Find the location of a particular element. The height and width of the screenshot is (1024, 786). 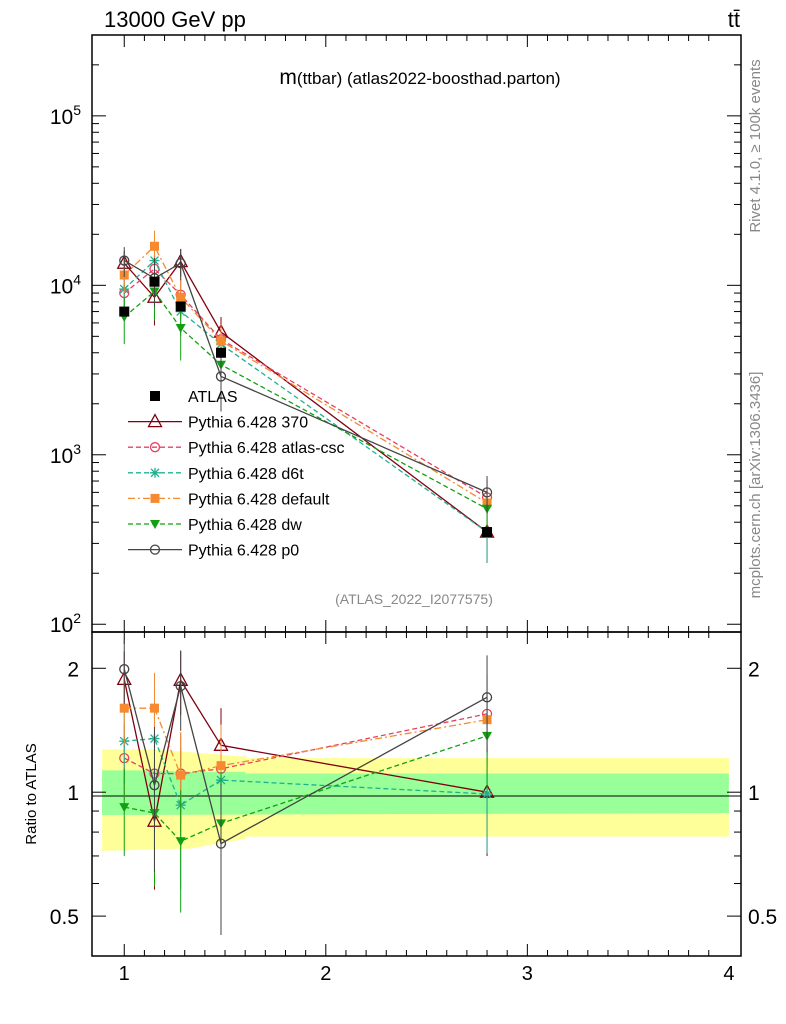

ratio-uncertainty-bands is located at coordinates (415, 800).